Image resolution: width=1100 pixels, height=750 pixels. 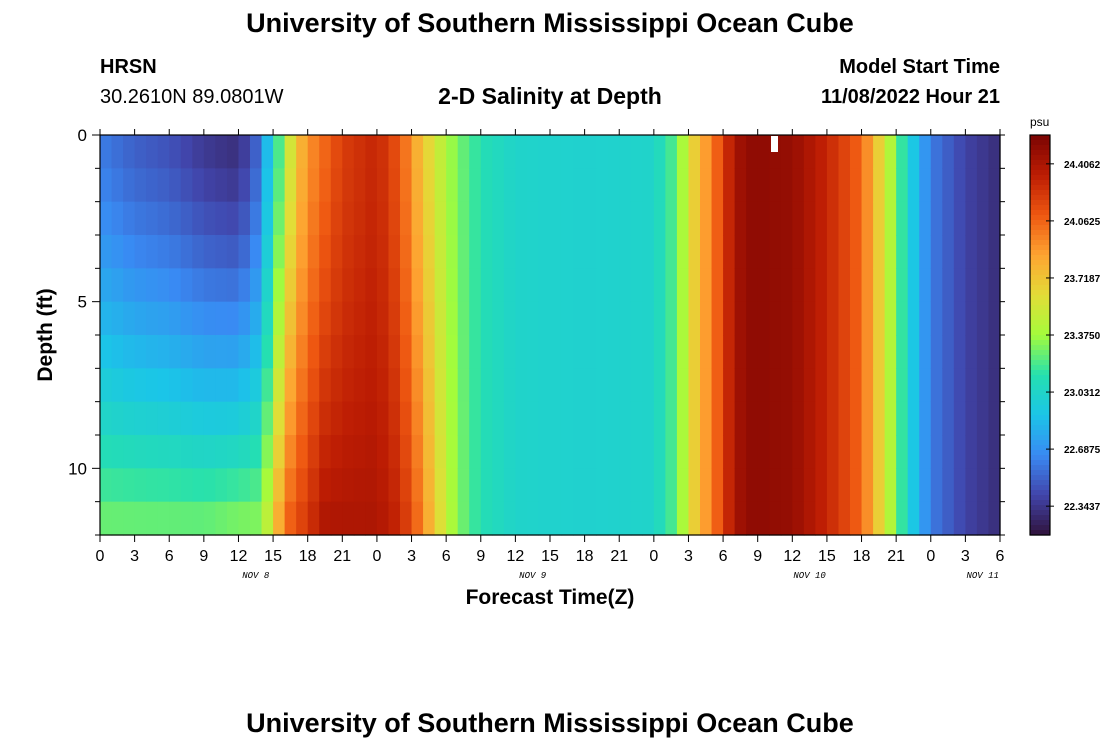 I want to click on x-tick-label: 15, so click(x=273, y=556).